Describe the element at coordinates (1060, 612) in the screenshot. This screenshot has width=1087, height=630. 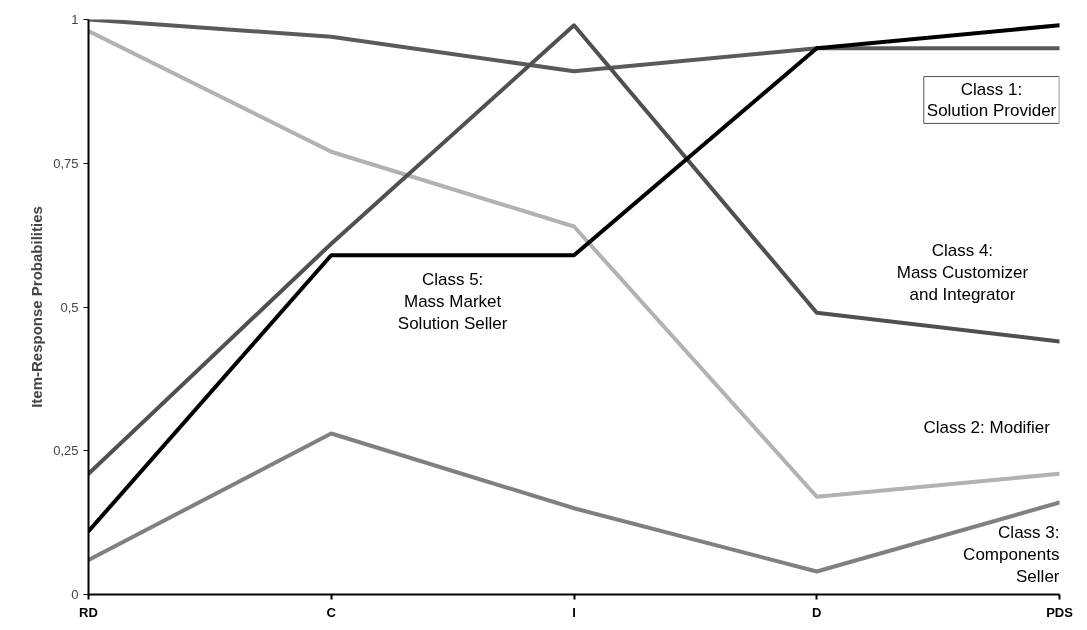
I see `x-tick-label: PDS` at that location.